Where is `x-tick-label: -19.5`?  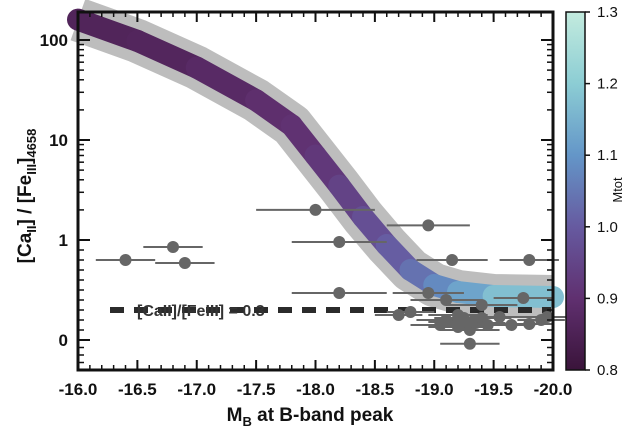
x-tick-label: -19.5 is located at coordinates (493, 389).